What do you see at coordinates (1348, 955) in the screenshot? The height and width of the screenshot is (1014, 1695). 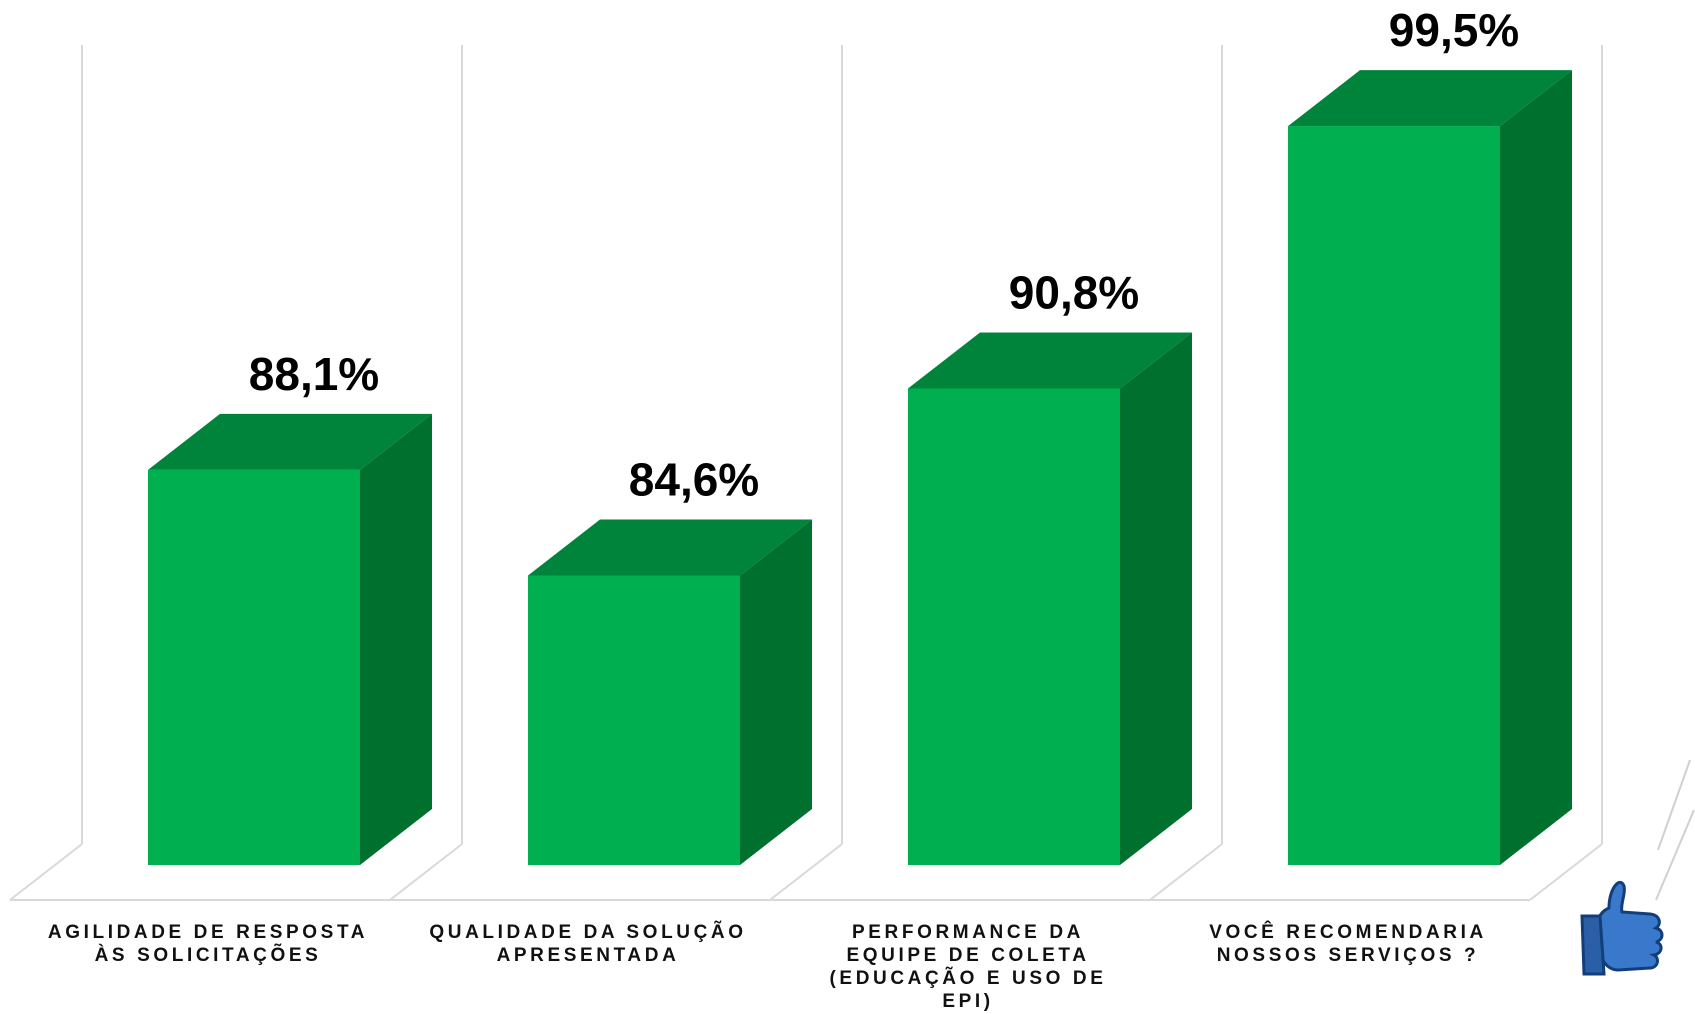 I see `category-label-line: NOSSOS SERVIÇOS ?` at bounding box center [1348, 955].